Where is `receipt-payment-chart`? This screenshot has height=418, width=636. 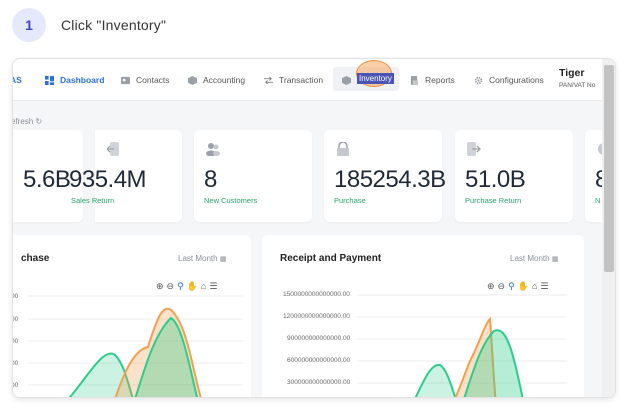 receipt-payment-chart is located at coordinates (462, 345).